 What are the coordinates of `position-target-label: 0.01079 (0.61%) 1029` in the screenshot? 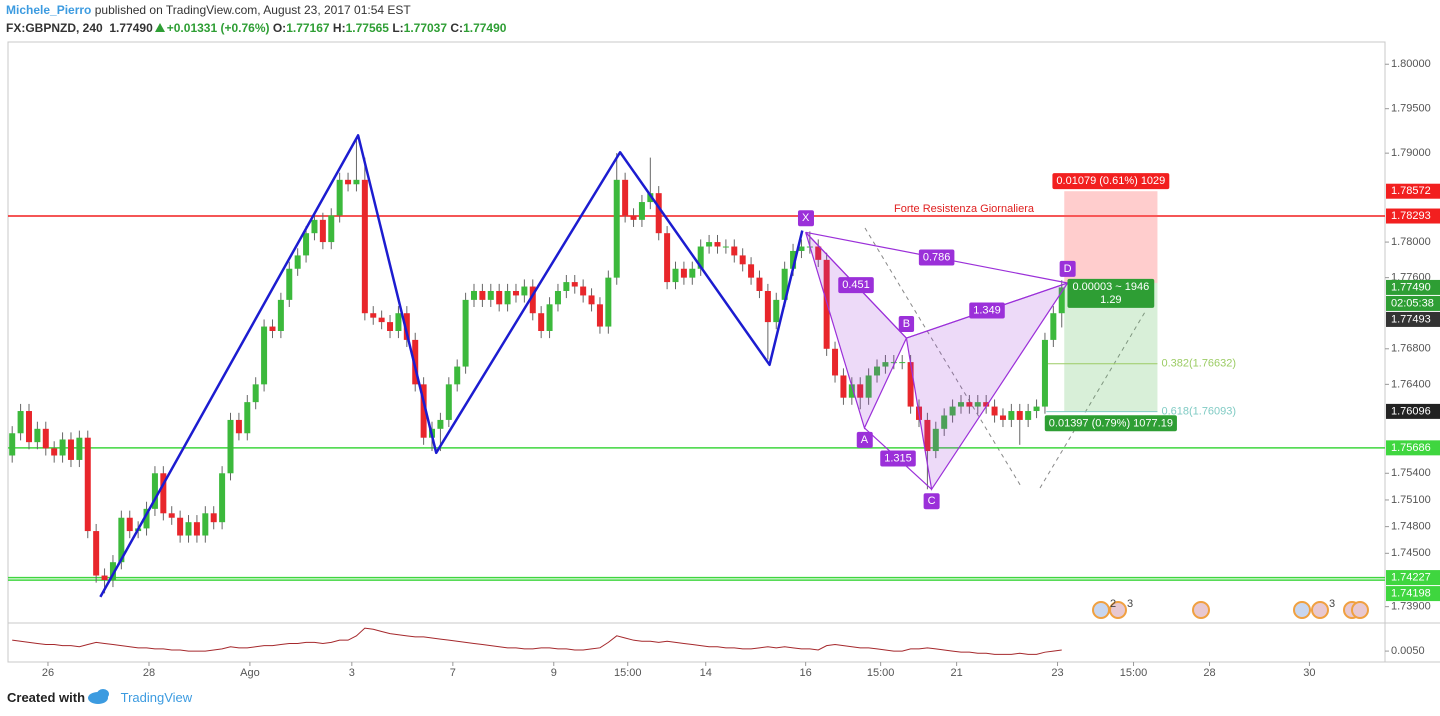 It's located at (1110, 181).